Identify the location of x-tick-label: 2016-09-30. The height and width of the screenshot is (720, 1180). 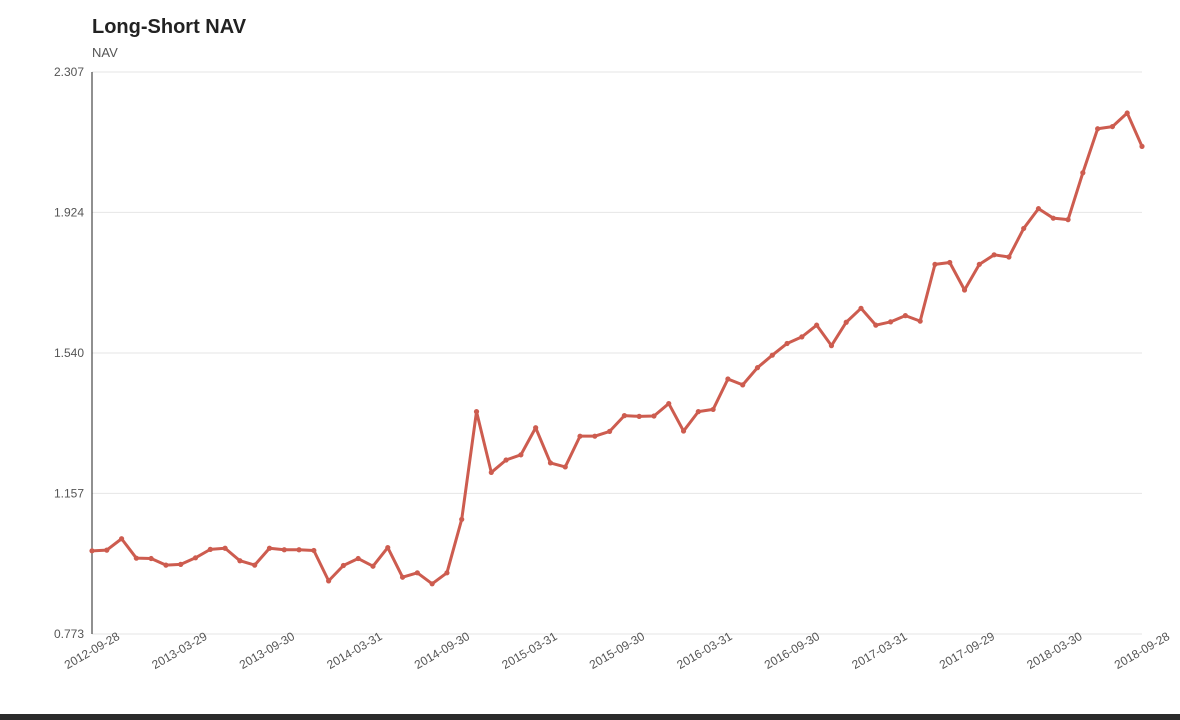
(792, 650).